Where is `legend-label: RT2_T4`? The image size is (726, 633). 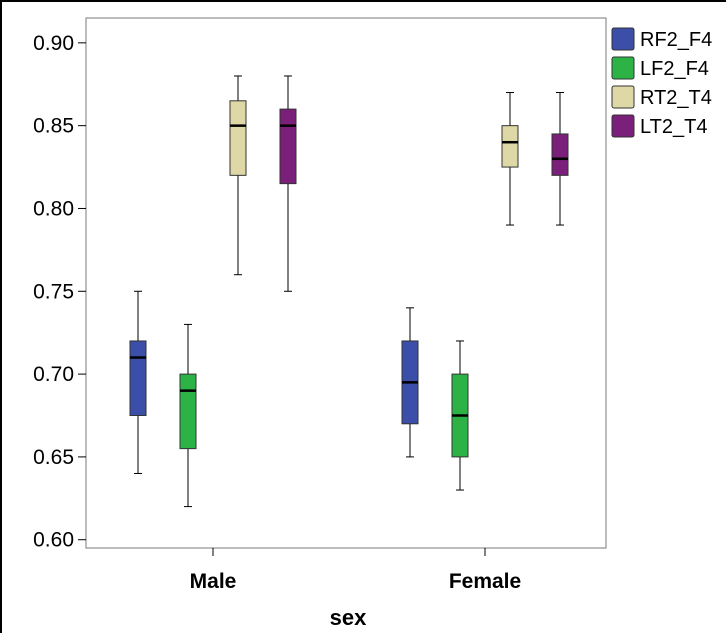
legend-label: RT2_T4 is located at coordinates (676, 98).